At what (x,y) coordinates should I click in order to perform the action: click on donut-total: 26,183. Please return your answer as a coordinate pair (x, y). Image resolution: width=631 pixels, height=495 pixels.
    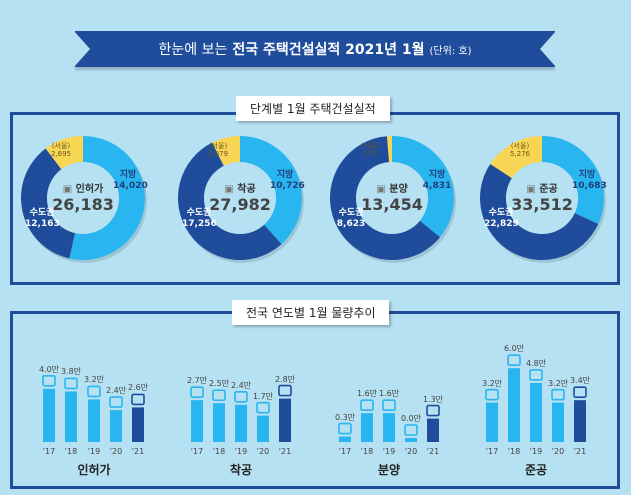
    Looking at the image, I should click on (83, 204).